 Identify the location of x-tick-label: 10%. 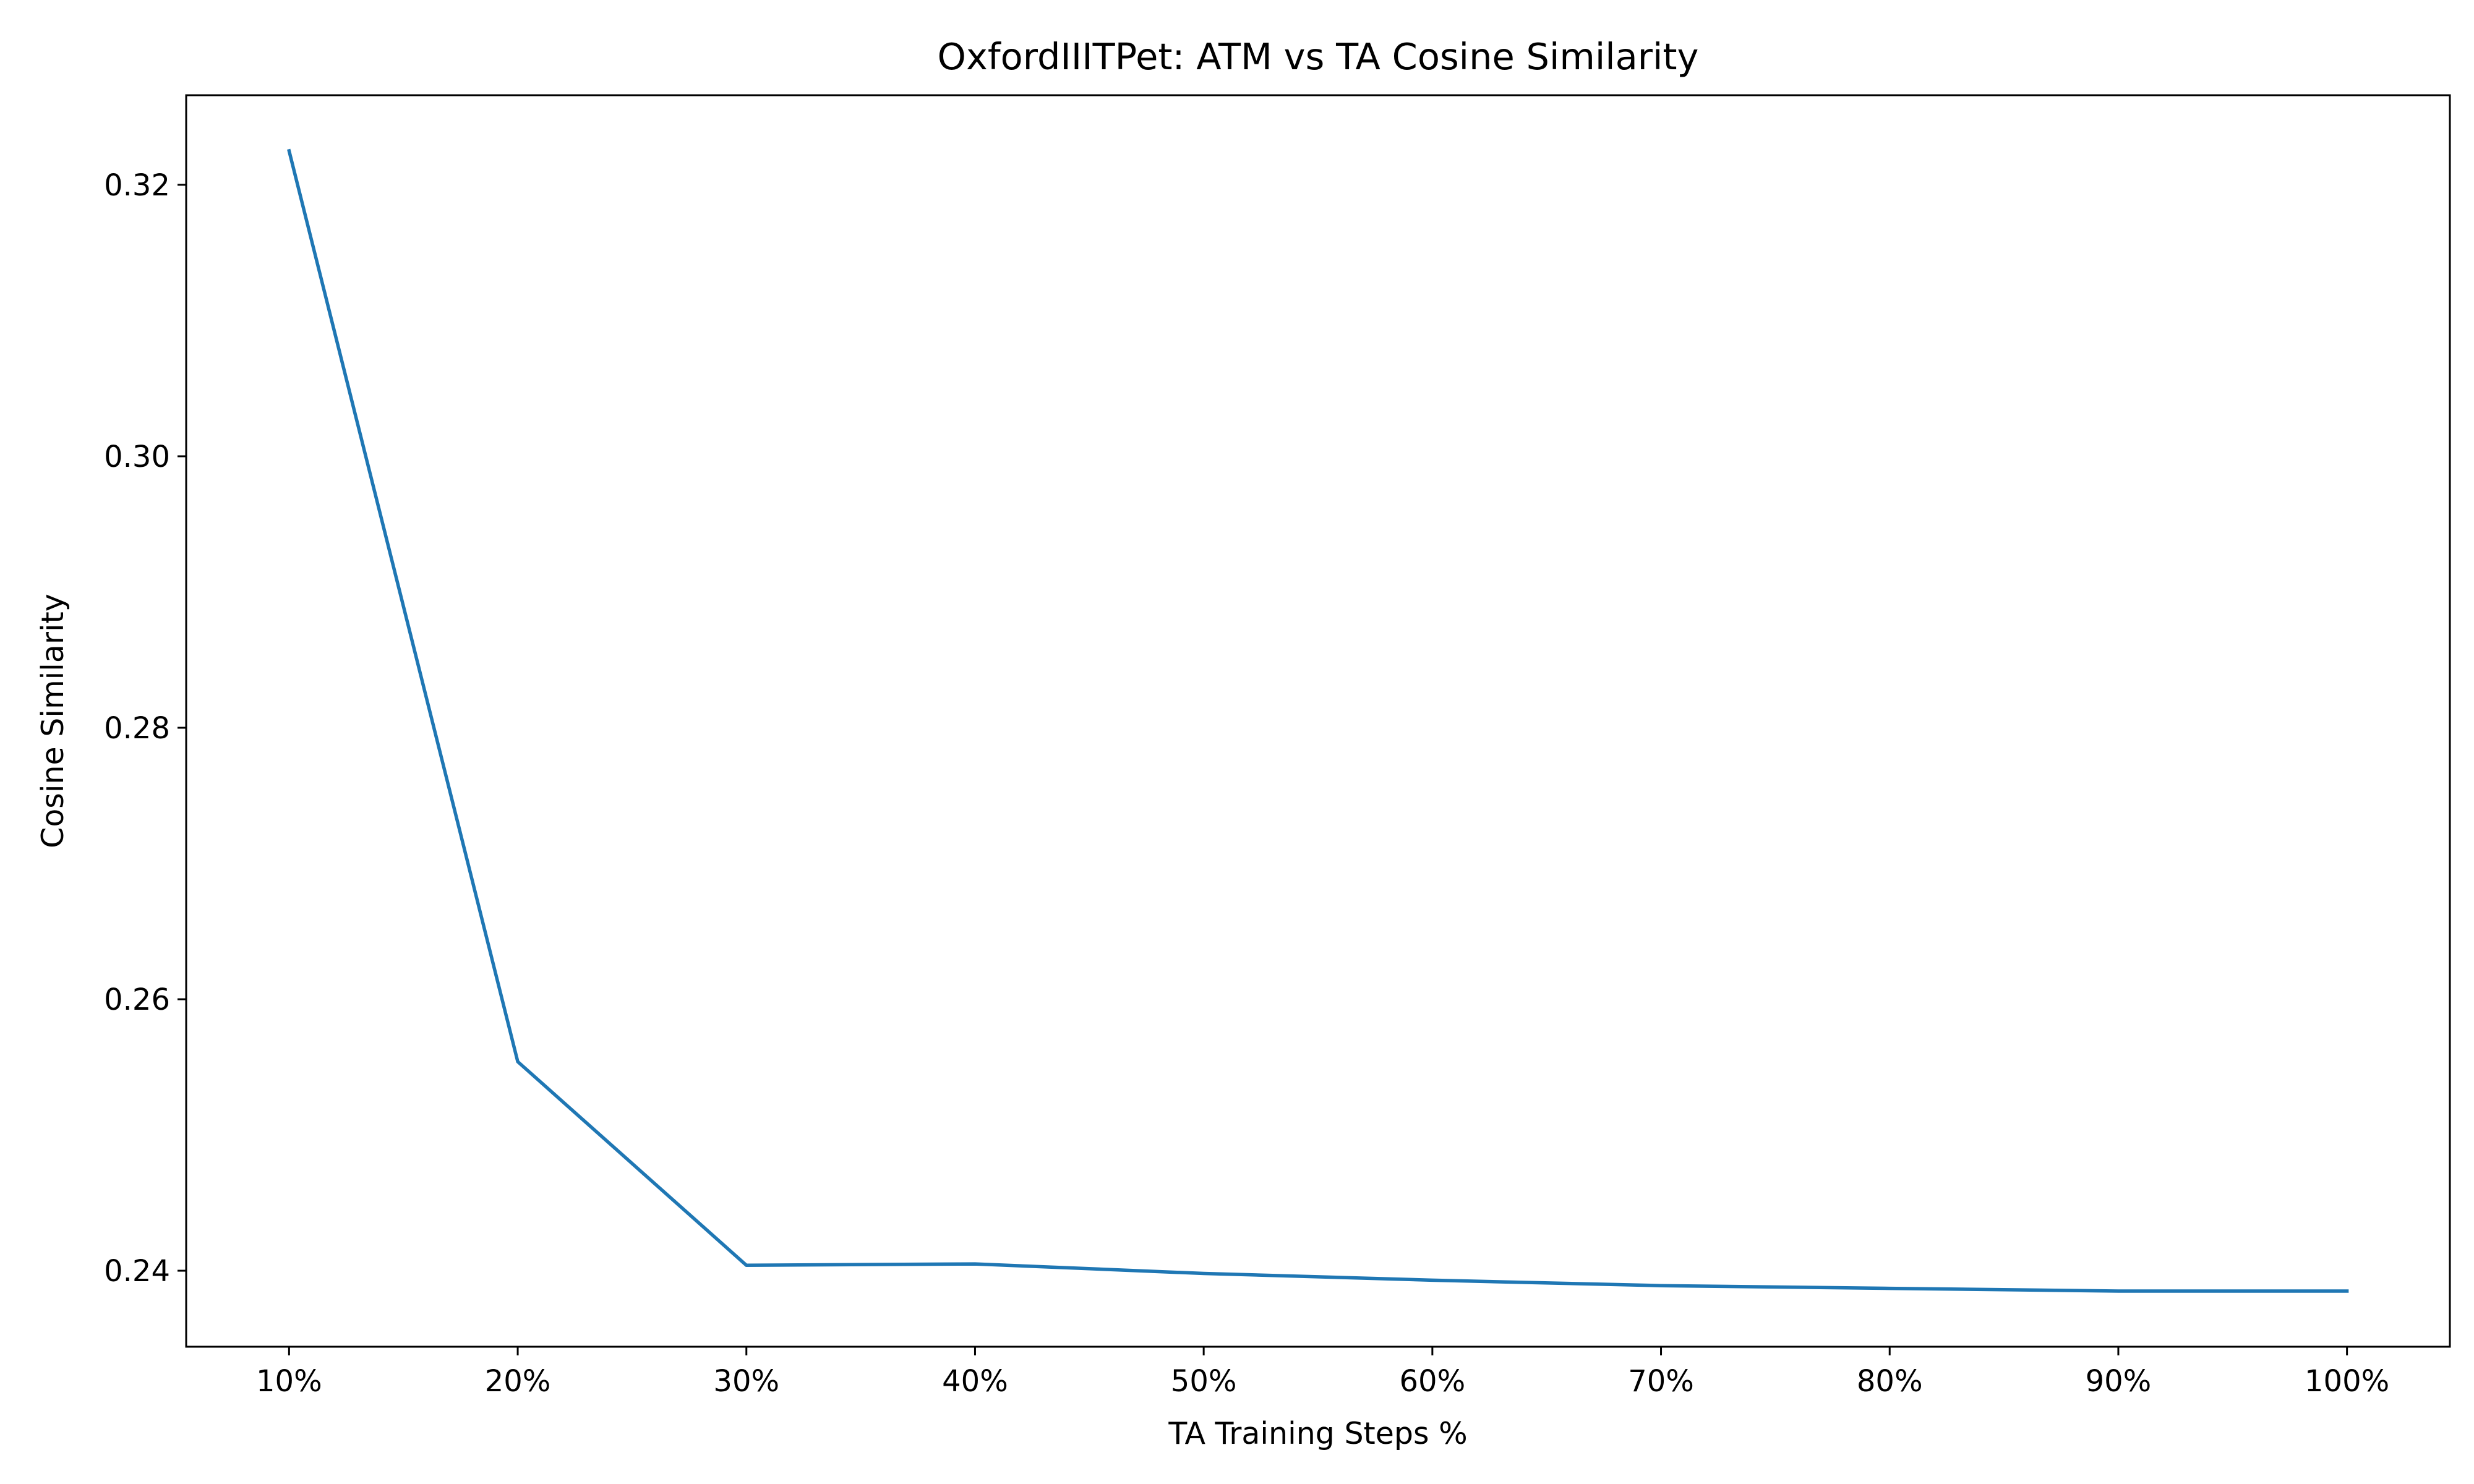
(289, 1381).